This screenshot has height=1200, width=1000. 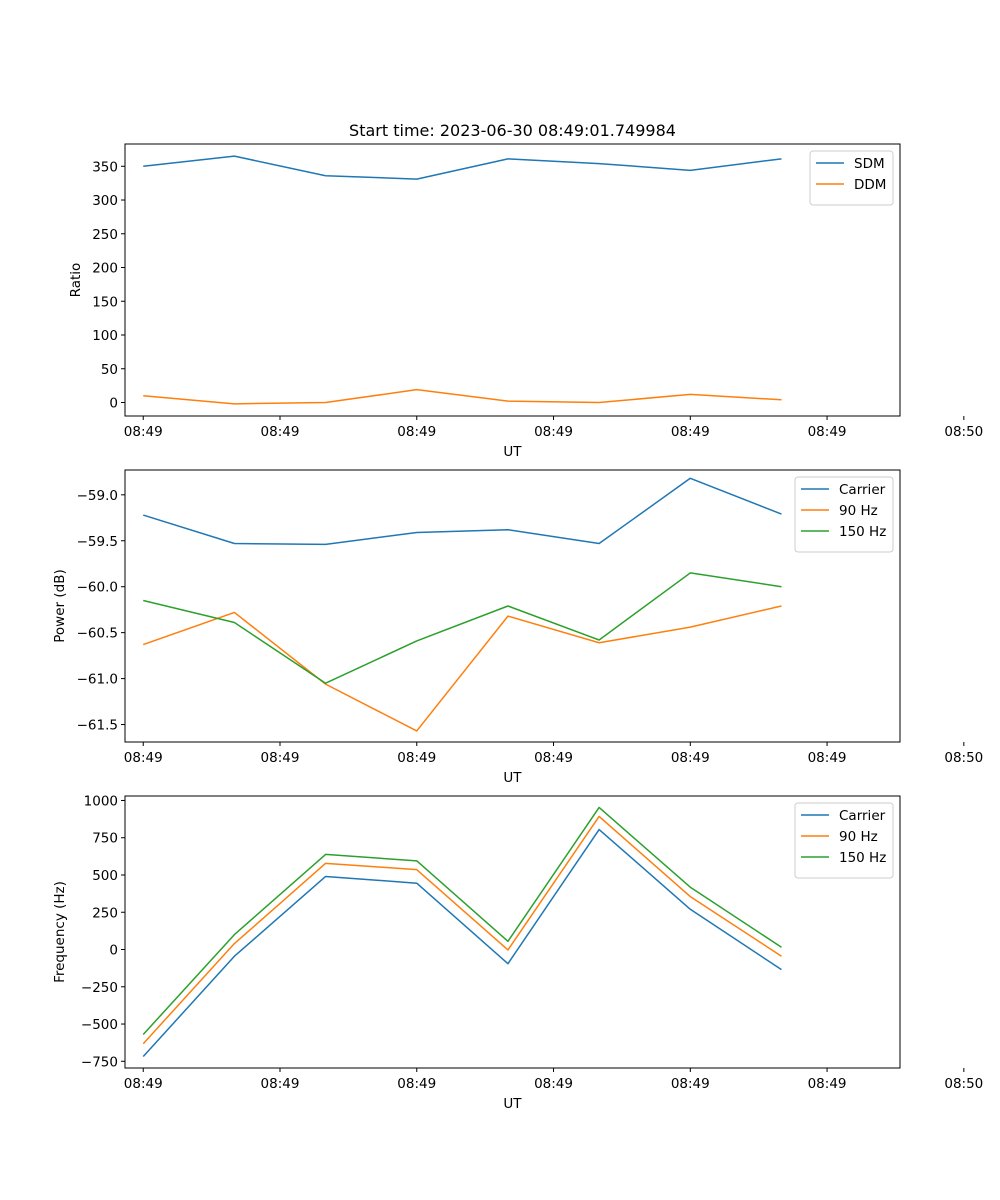 I want to click on y-tick-label: 1000, so click(x=101, y=801).